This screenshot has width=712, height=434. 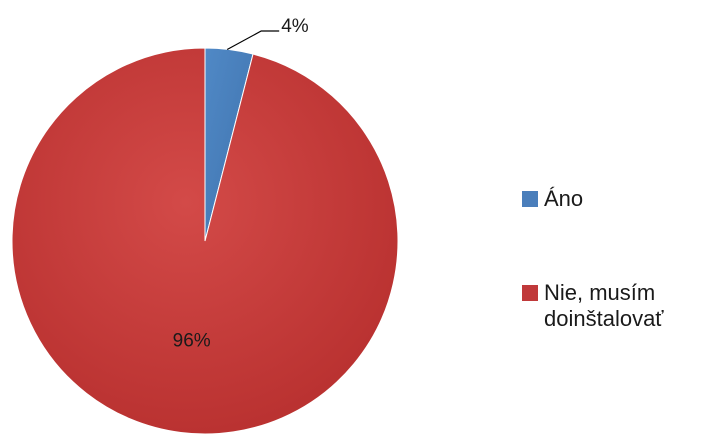 What do you see at coordinates (563, 199) in the screenshot?
I see `legend-label-ano: Áno` at bounding box center [563, 199].